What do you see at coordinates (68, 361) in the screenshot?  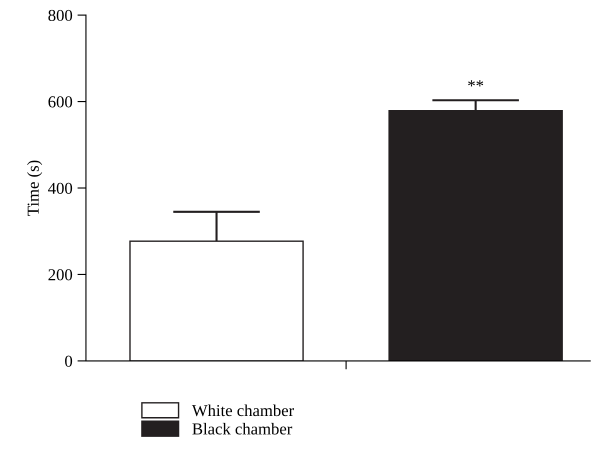 I see `y-tick-label: 0` at bounding box center [68, 361].